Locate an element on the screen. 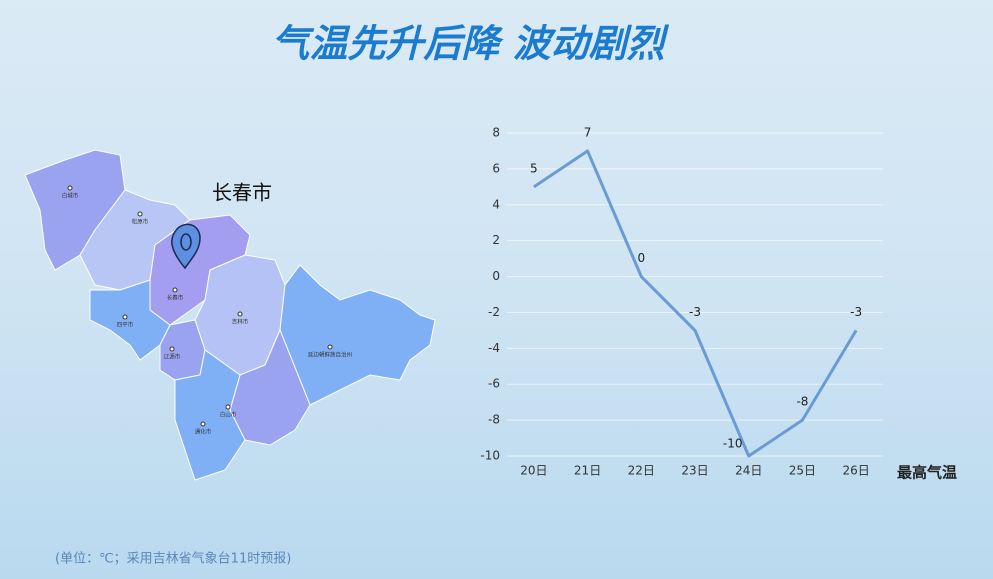  city-label: 四平市 is located at coordinates (125, 325).